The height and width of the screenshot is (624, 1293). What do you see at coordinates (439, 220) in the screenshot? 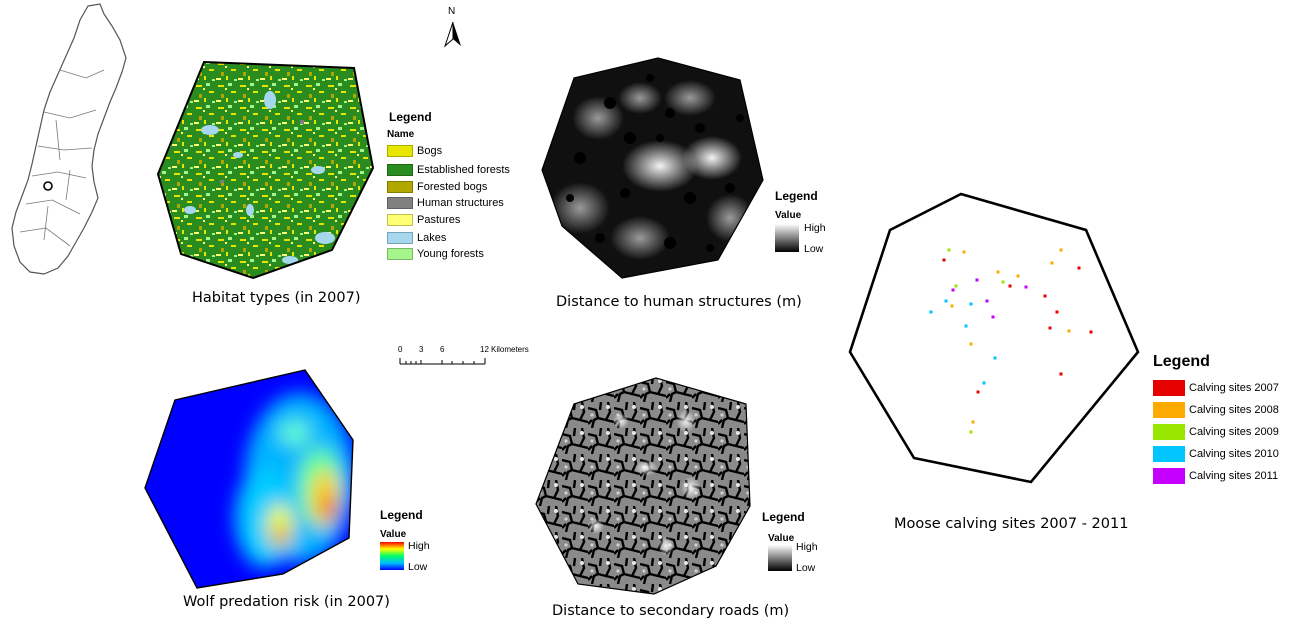
I see `legend-label: Pastures` at bounding box center [439, 220].